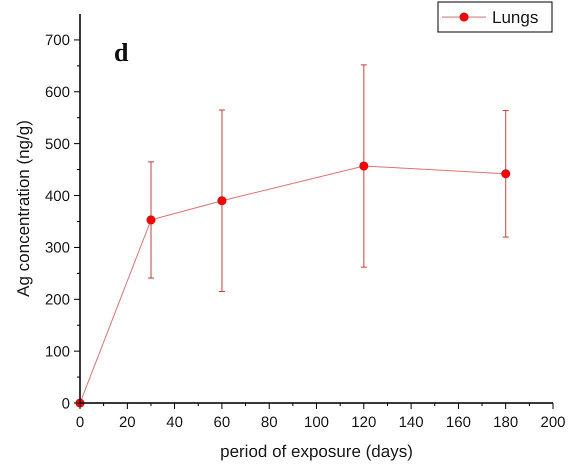 The width and height of the screenshot is (573, 466). I want to click on x-tick-label: 120, so click(363, 422).